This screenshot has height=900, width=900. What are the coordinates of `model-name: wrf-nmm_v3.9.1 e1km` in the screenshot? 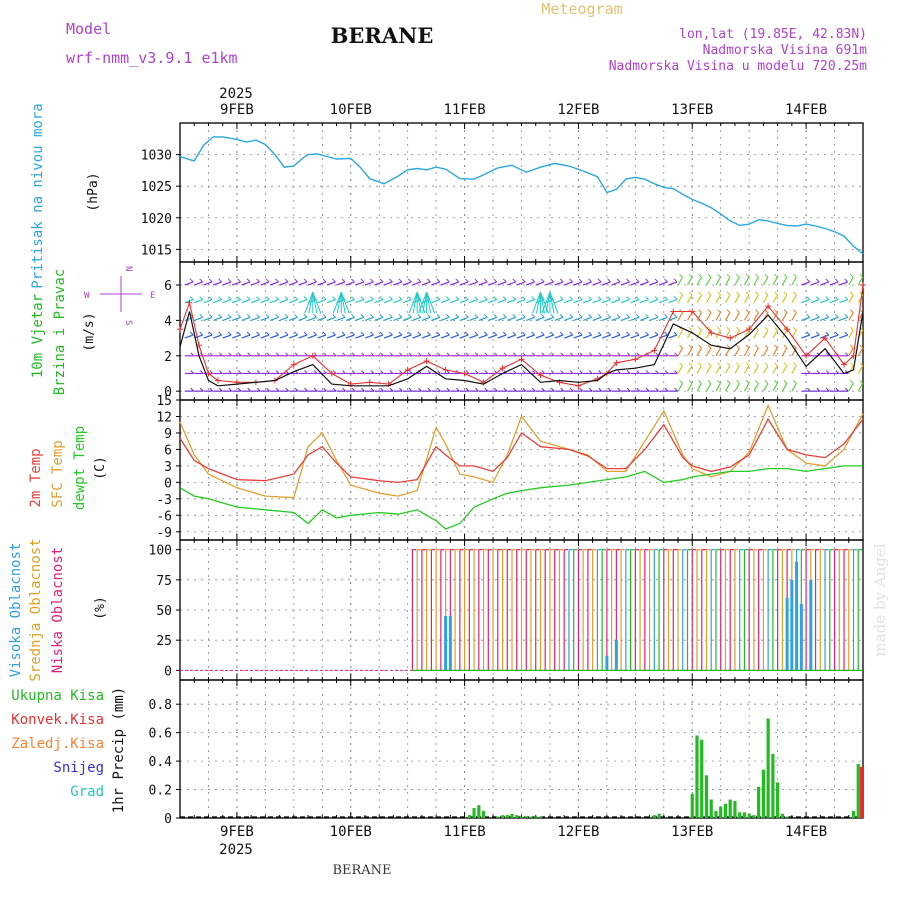 It's located at (152, 58).